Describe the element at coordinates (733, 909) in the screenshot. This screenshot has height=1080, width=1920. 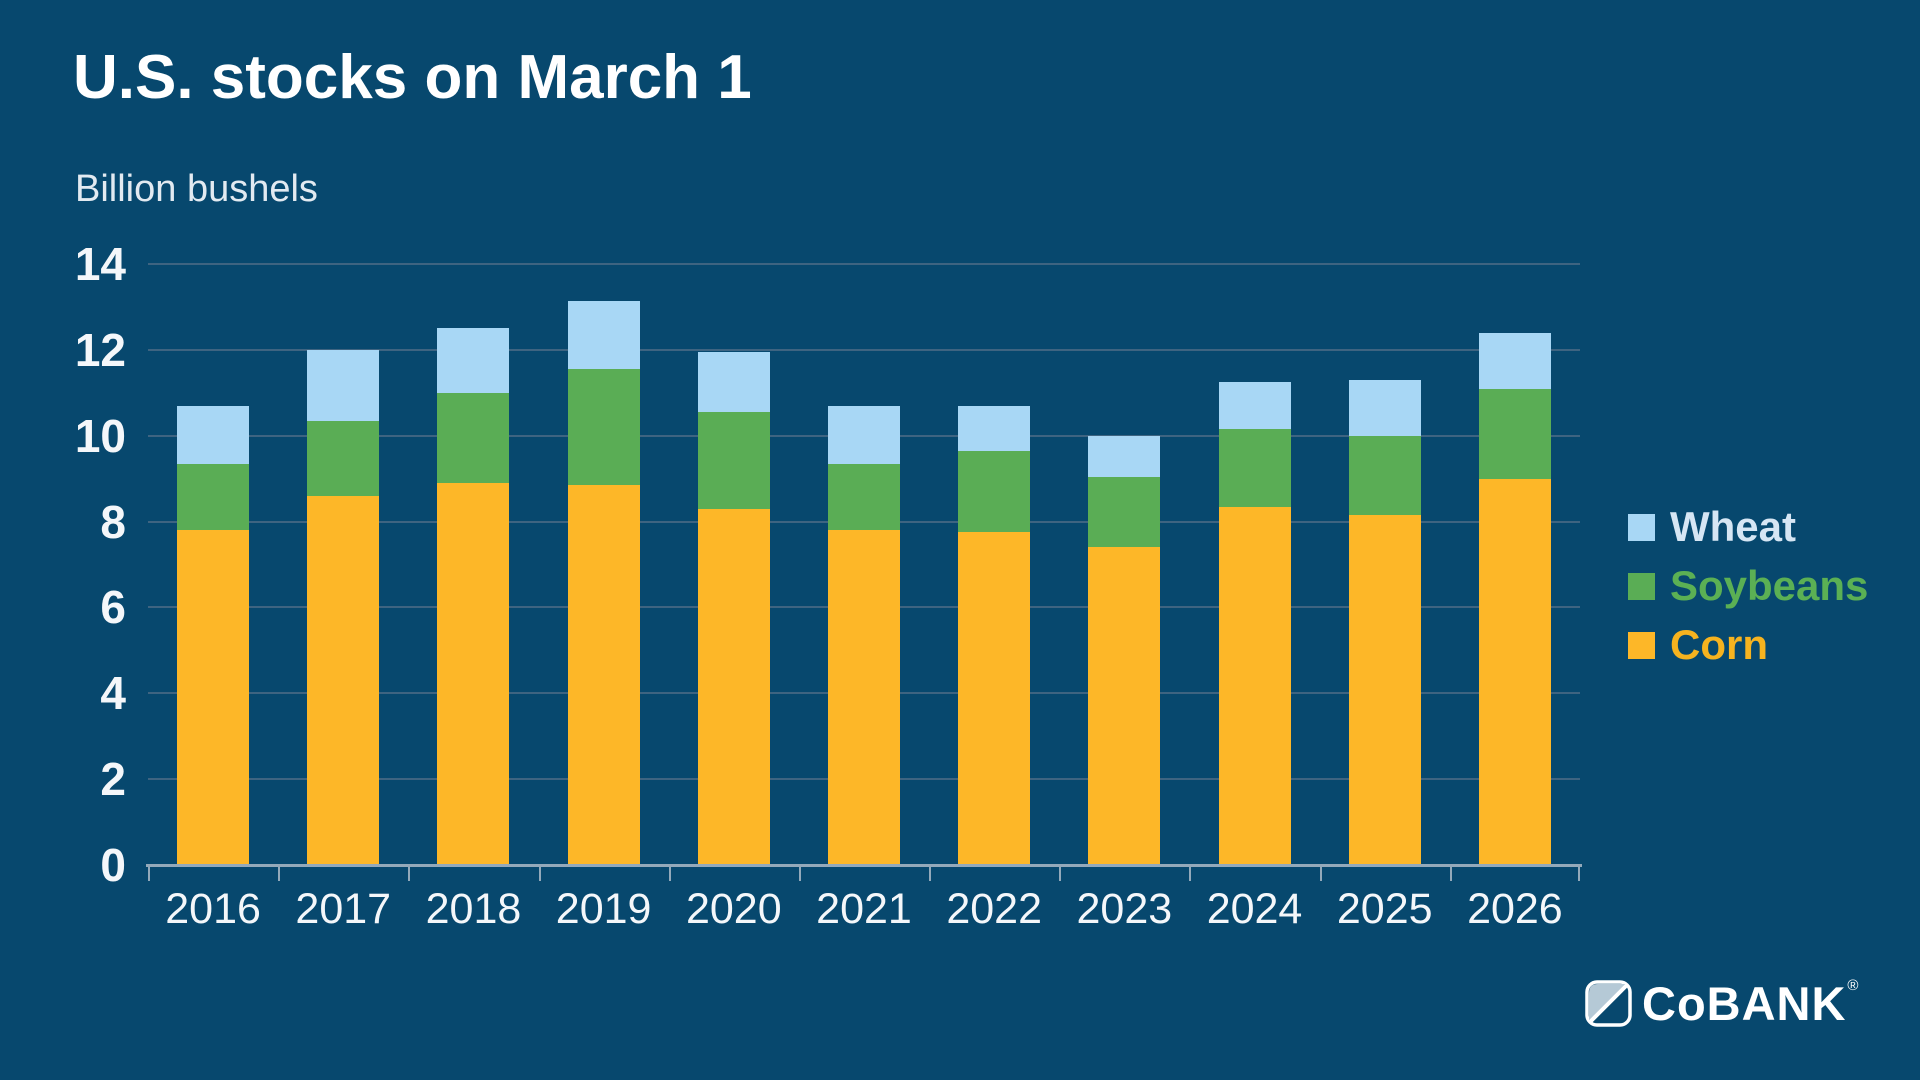
I see `x-tick-label-2020: 2020` at that location.